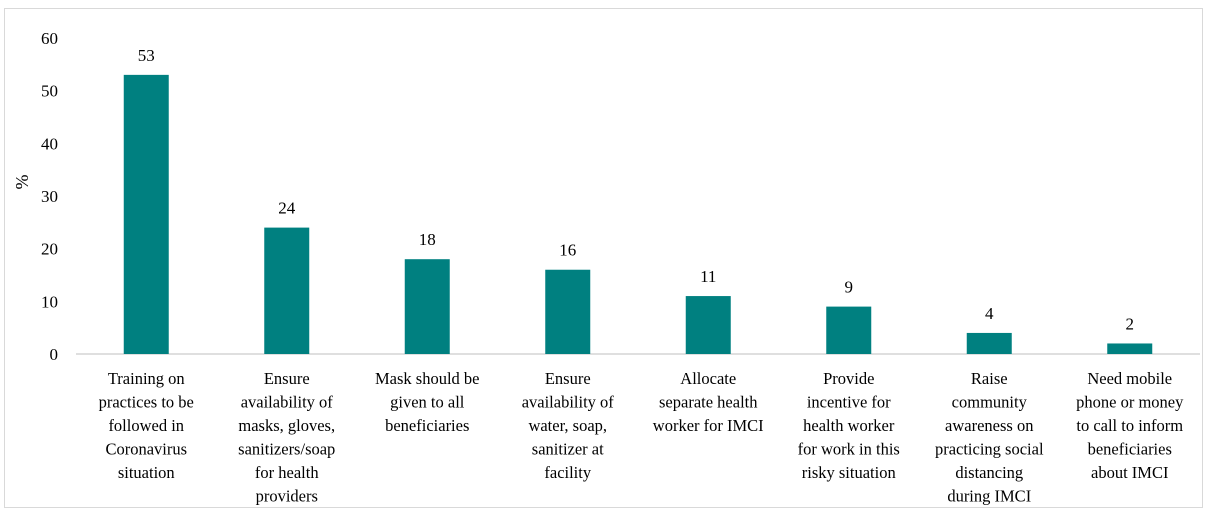 The width and height of the screenshot is (1209, 512). What do you see at coordinates (287, 208) in the screenshot?
I see `data-label: 24` at bounding box center [287, 208].